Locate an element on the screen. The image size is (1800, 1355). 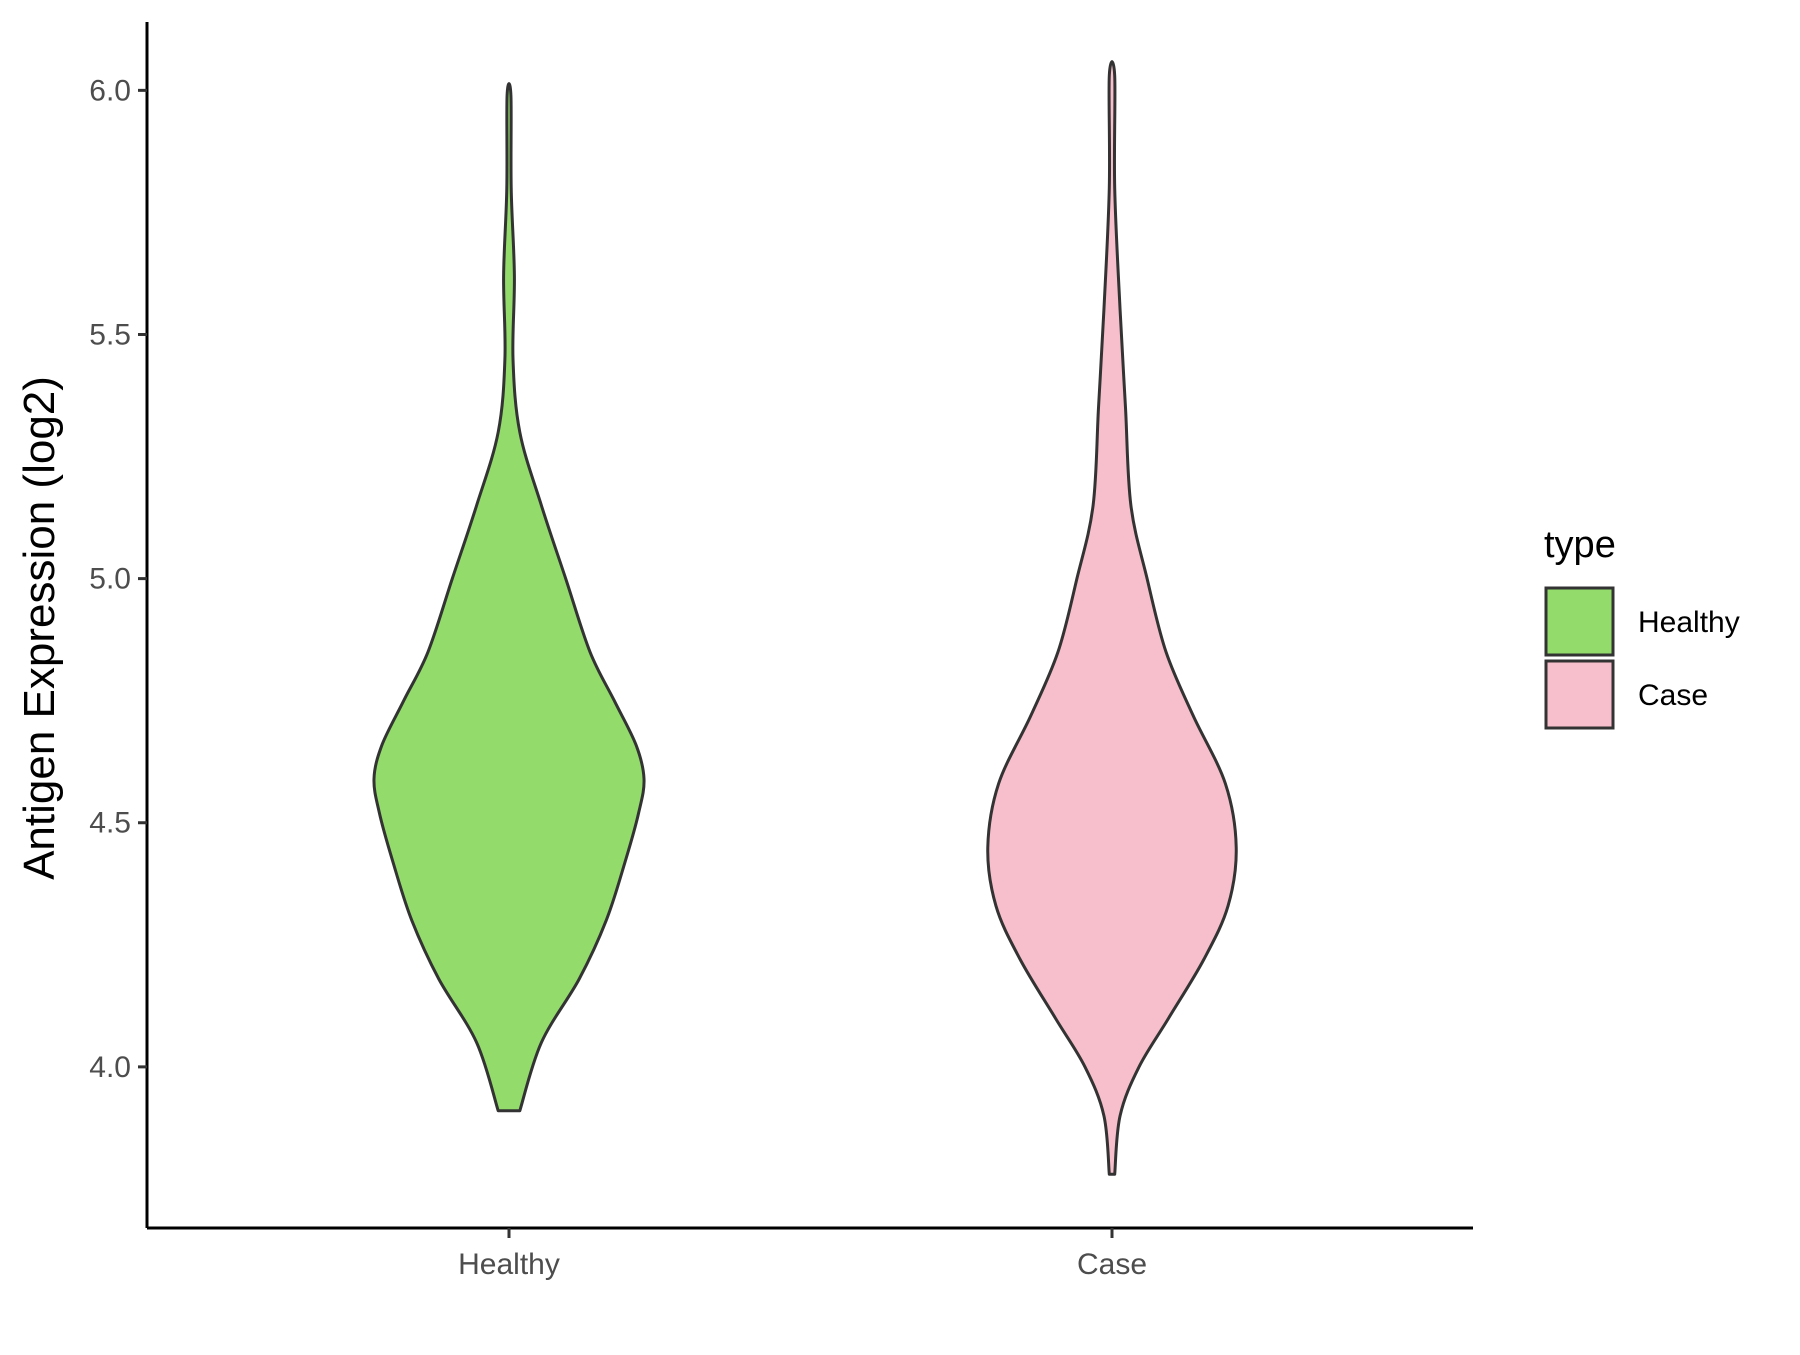
legend-title: type is located at coordinates (1580, 545).